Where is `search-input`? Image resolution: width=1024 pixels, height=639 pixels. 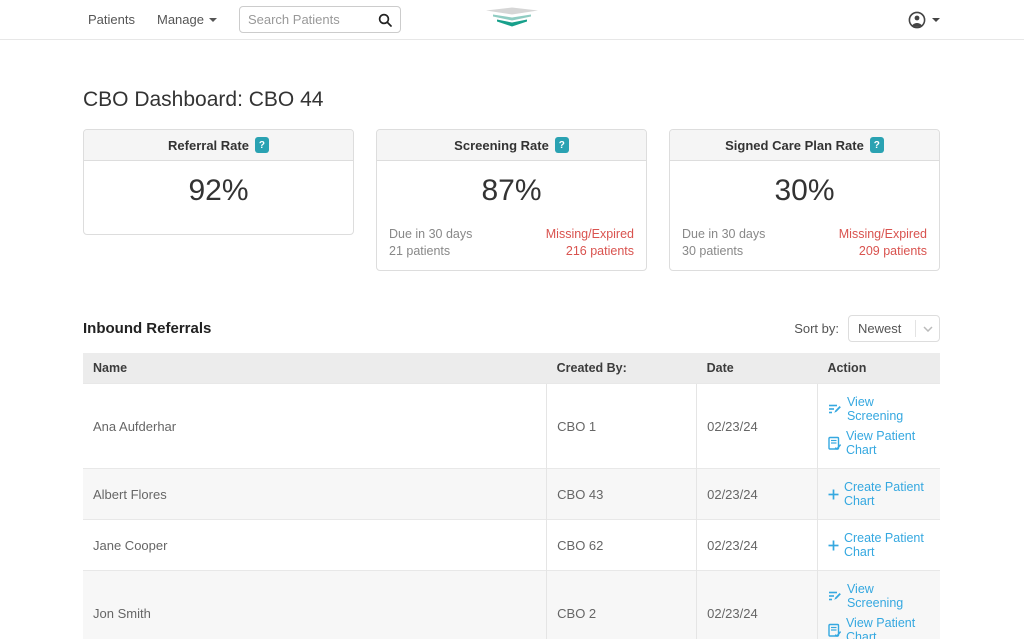 search-input is located at coordinates (312, 19).